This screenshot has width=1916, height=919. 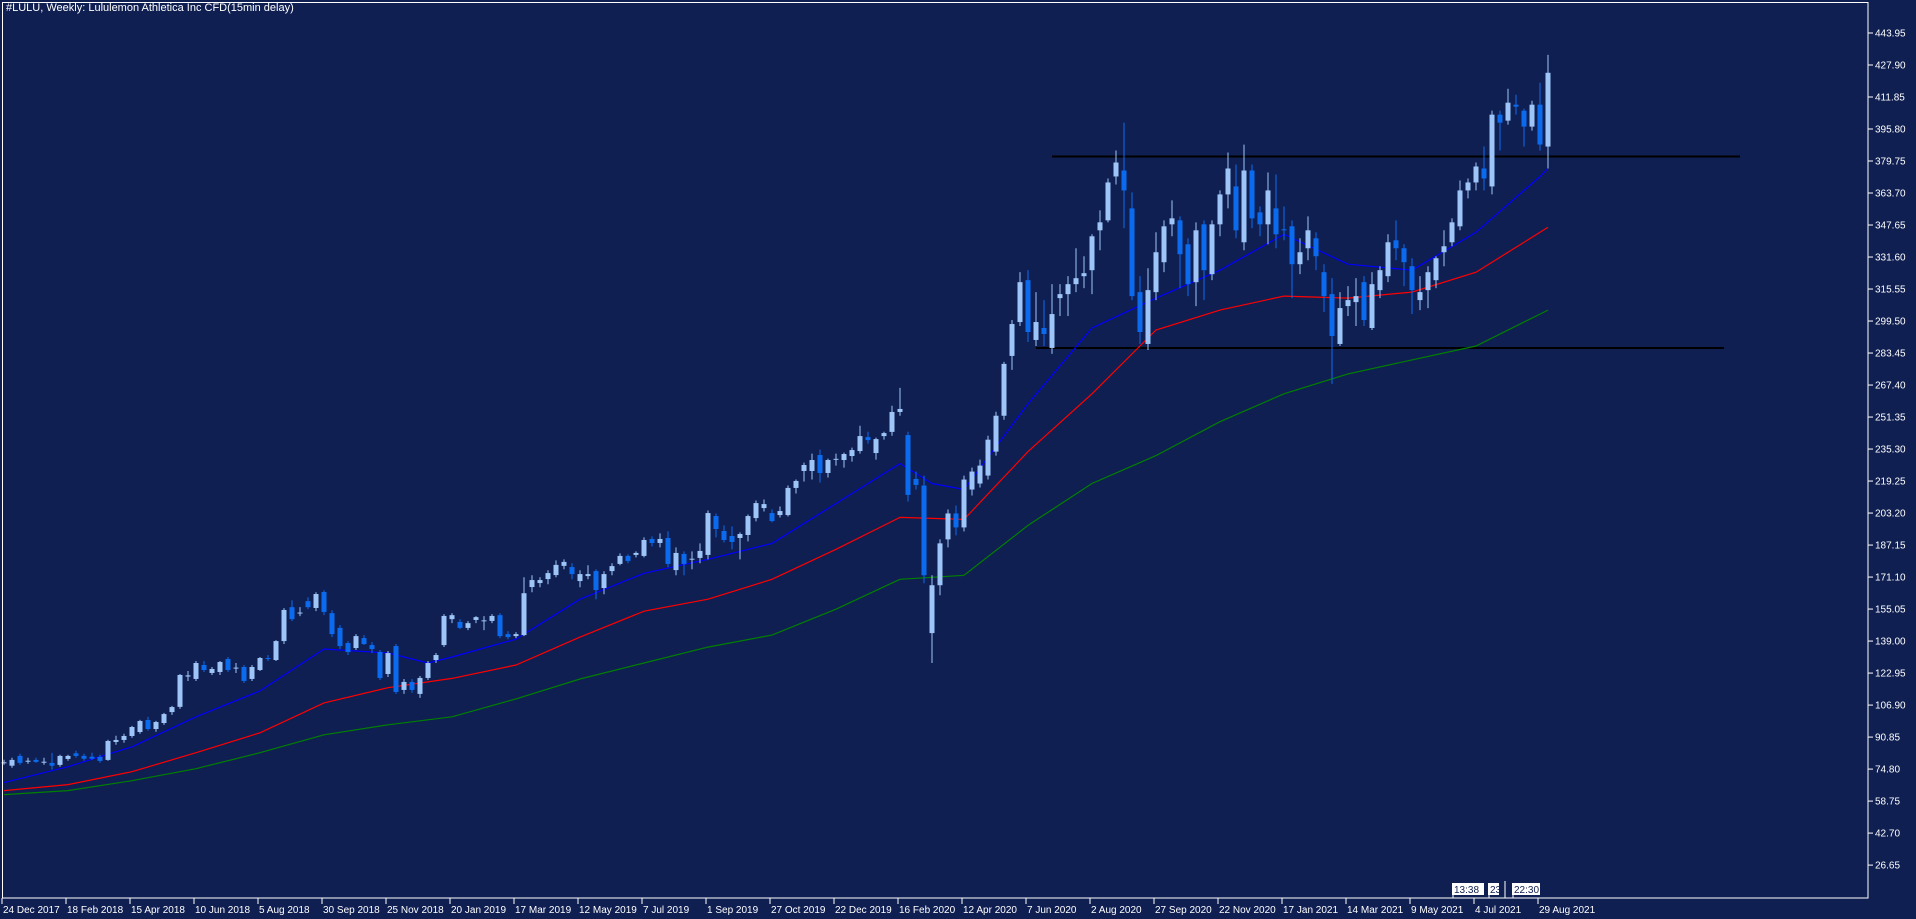 What do you see at coordinates (1887, 738) in the screenshot?
I see `y-tick-label: 90.85` at bounding box center [1887, 738].